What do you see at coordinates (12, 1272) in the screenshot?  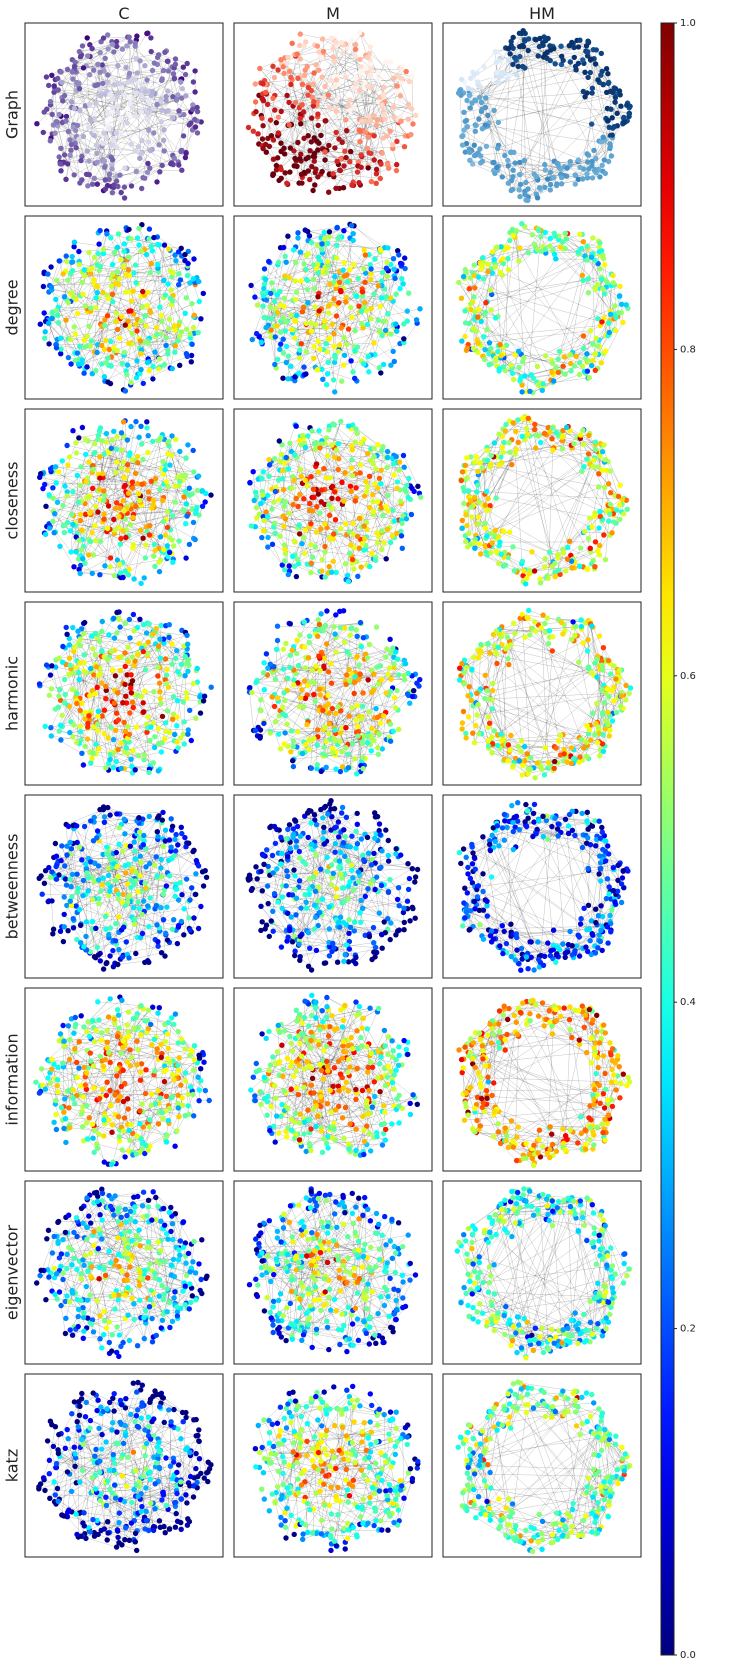 I see `row-label-eigenvector: eigenvector` at bounding box center [12, 1272].